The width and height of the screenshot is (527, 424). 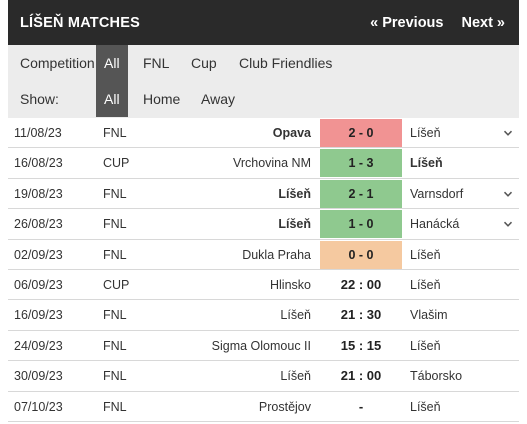 I want to click on match-score: 21 : 30, so click(x=361, y=315).